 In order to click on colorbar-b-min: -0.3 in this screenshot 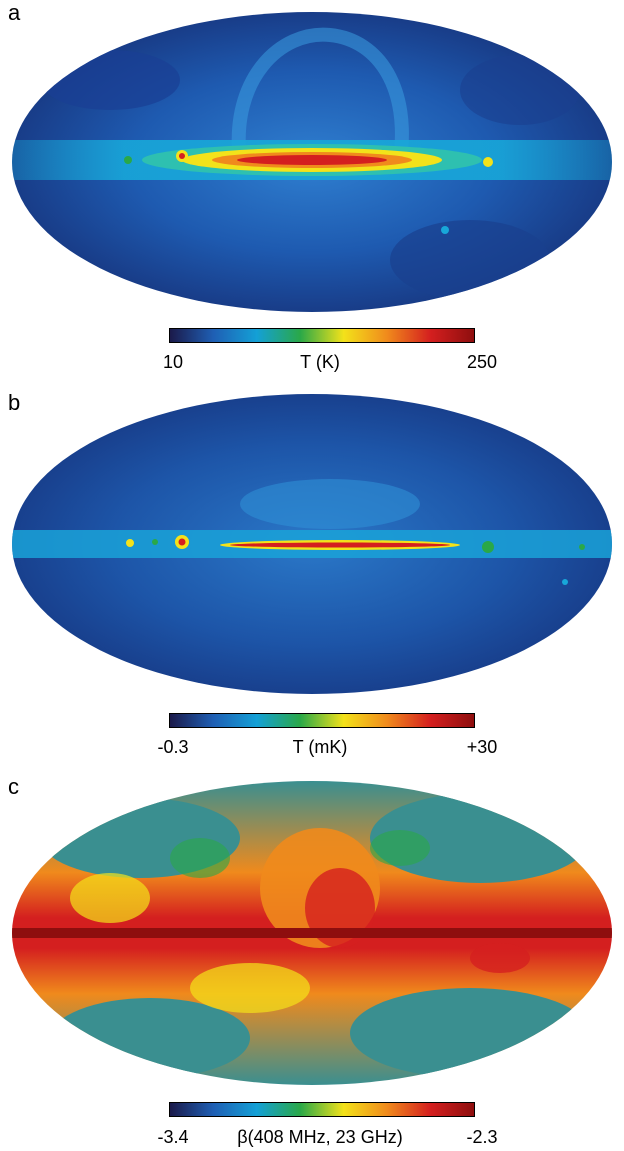, I will do `click(173, 747)`.